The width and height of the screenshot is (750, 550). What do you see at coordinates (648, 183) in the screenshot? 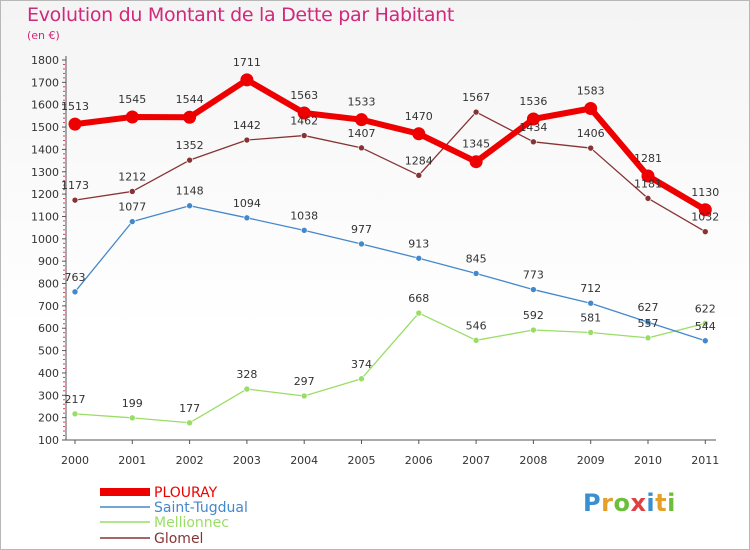
I see `data-label: 1181` at bounding box center [648, 183].